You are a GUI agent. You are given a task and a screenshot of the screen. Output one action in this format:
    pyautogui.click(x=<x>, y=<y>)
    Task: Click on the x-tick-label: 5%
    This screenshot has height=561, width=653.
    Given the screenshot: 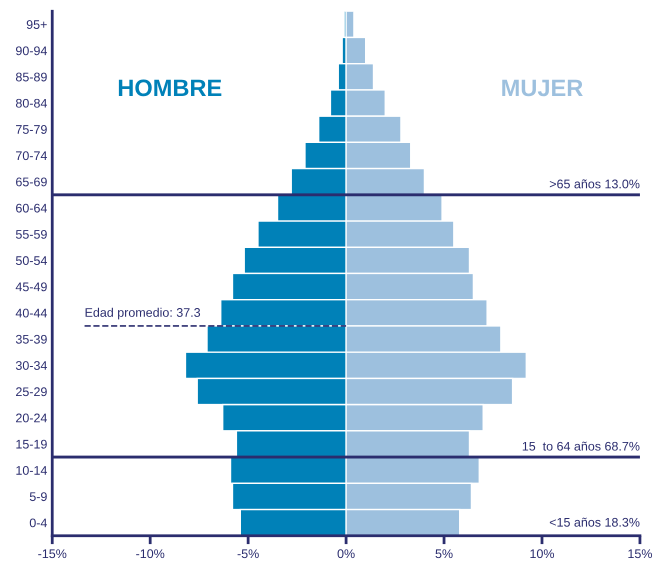 What is the action you would take?
    pyautogui.click(x=444, y=553)
    